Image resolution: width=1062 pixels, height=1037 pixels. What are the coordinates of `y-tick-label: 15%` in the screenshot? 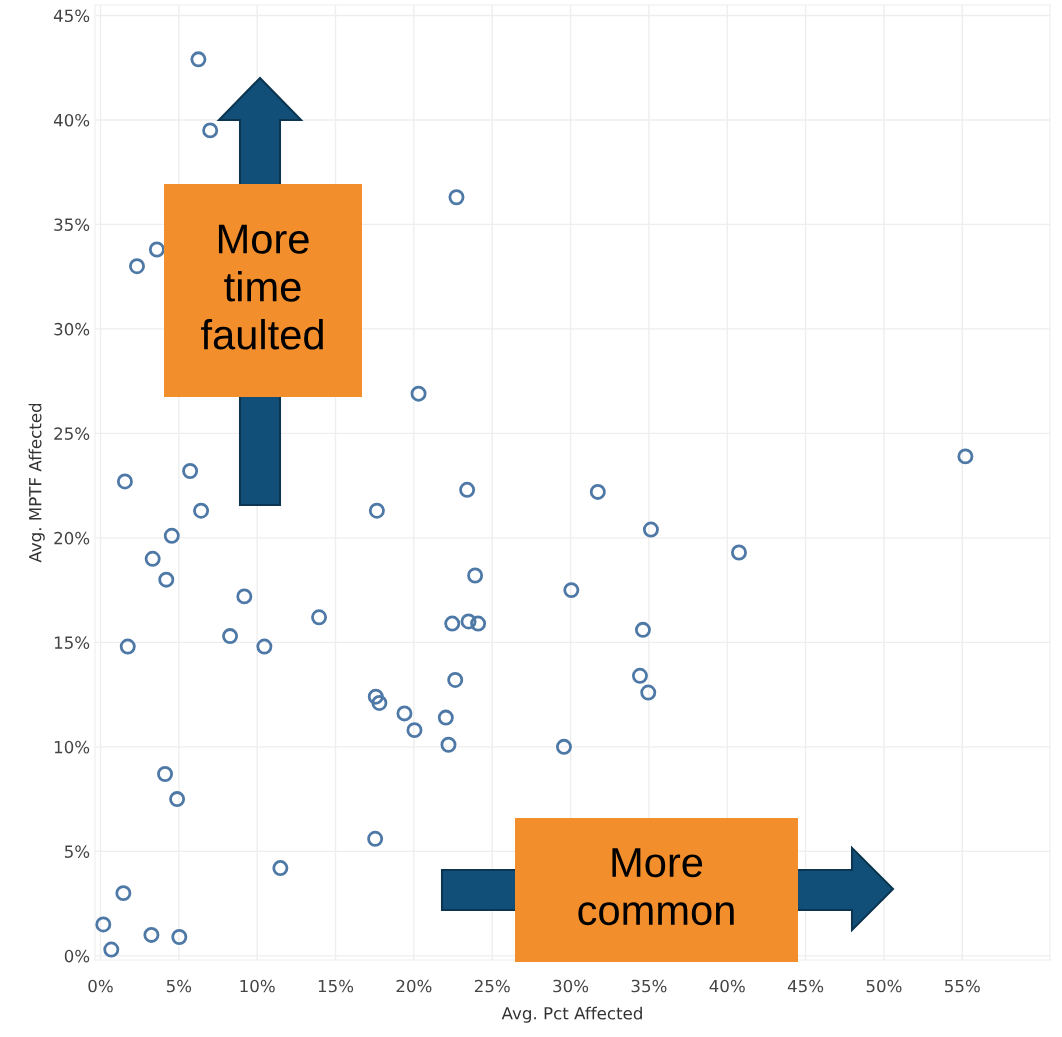 It's located at (72, 642).